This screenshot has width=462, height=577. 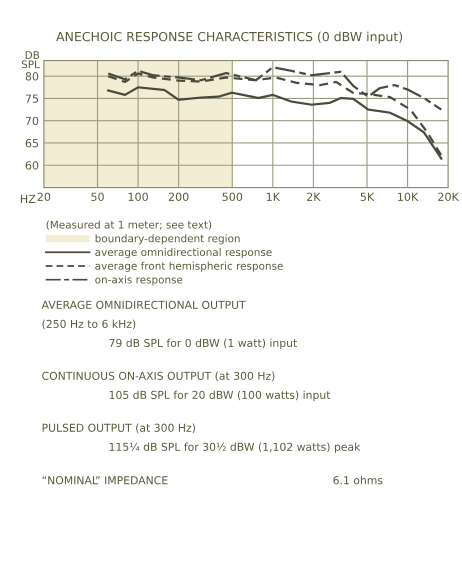 I want to click on chart-title: ANECHOIC RESPONSE CHARACTERISTICS (0 dBW input), so click(x=229, y=38).